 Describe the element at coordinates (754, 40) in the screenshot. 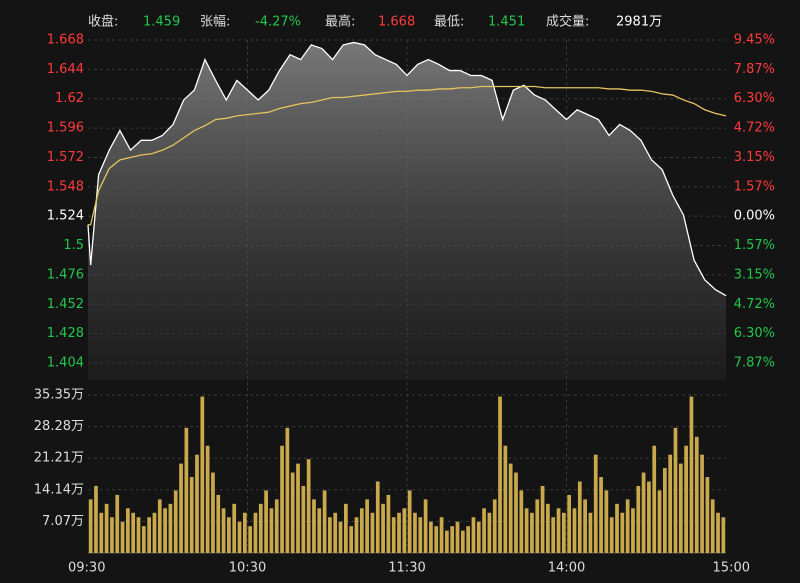

I see `y2-tick-label: 9.45%` at that location.